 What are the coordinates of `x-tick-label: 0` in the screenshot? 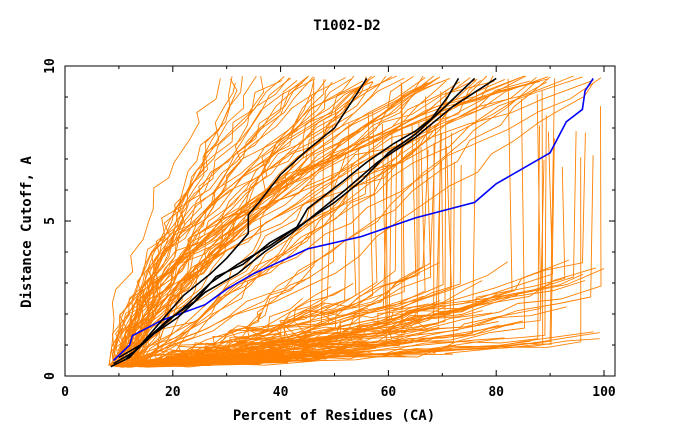 It's located at (65, 392).